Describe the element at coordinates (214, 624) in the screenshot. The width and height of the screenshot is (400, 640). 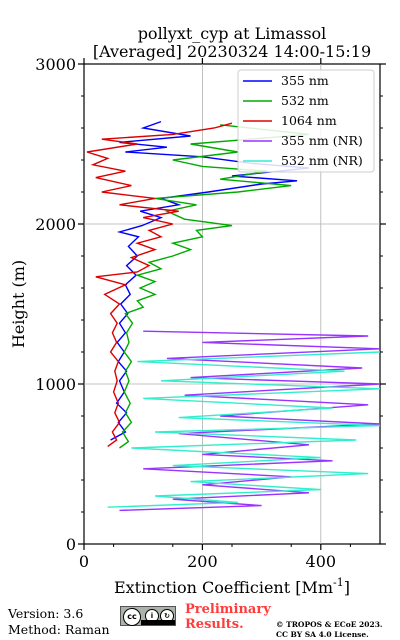
I see `preliminary-line2: Results.` at that location.